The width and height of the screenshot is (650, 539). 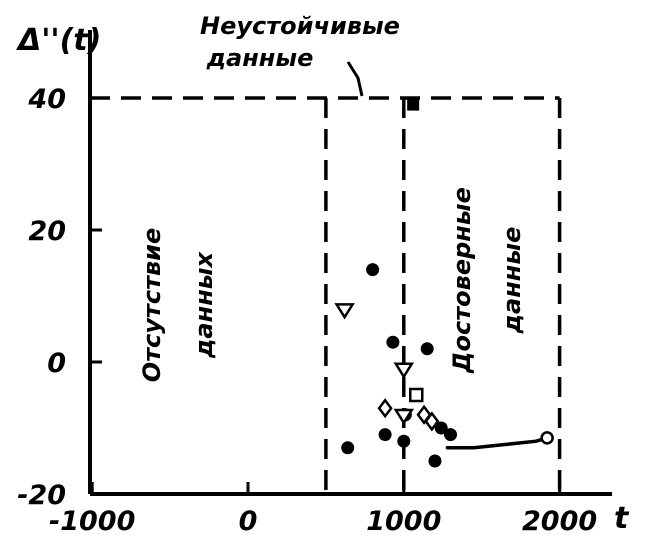 What do you see at coordinates (248, 521) in the screenshot?
I see `x-tick-label: 0` at bounding box center [248, 521].